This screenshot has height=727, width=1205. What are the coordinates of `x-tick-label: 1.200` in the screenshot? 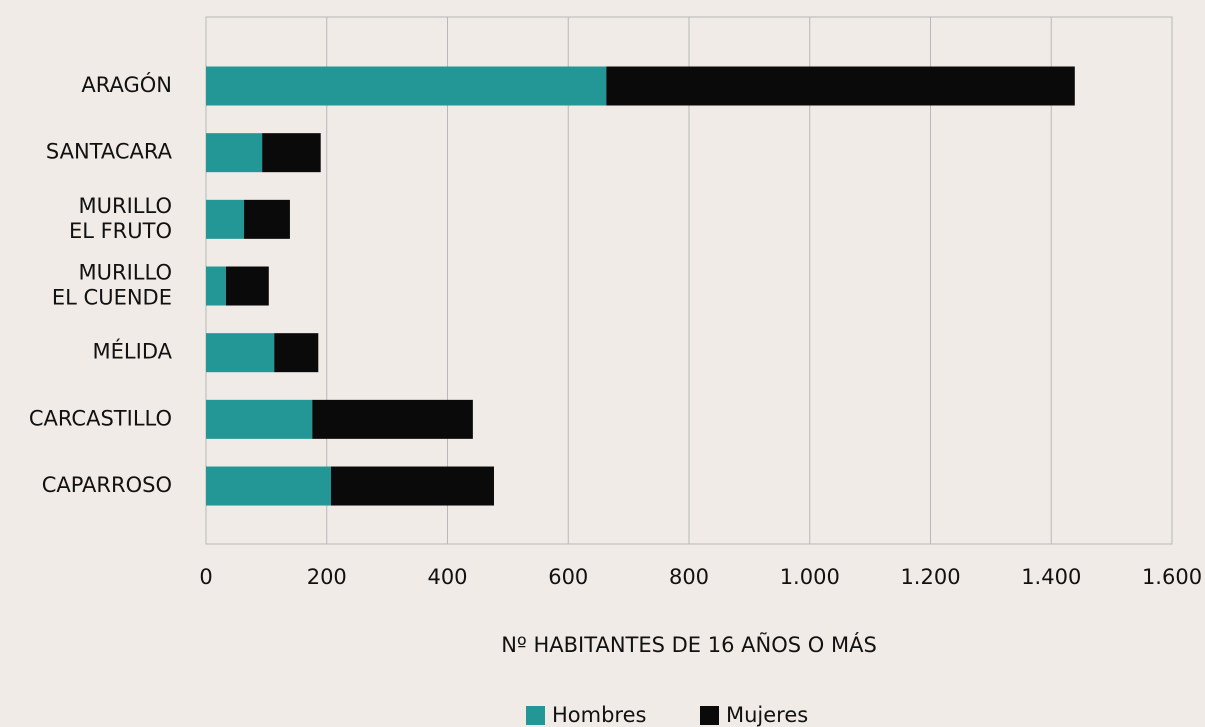 It's located at (930, 577).